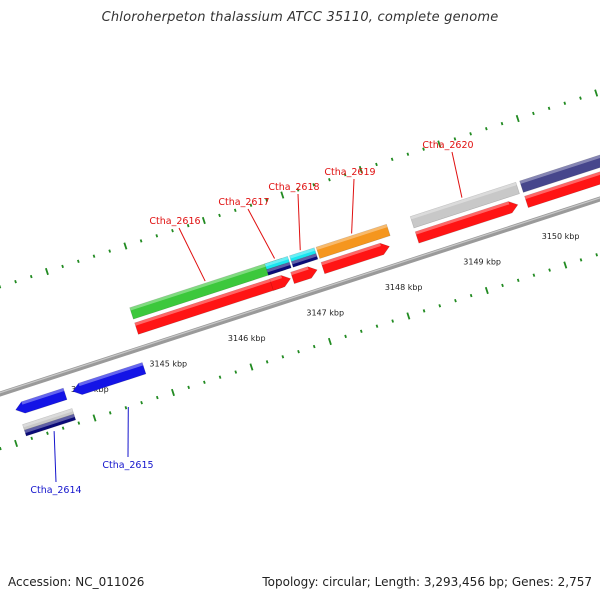 The width and height of the screenshot is (600, 600). Describe the element at coordinates (349, 172) in the screenshot. I see `gene-label-ctha_2619: Ctha_2619` at that location.